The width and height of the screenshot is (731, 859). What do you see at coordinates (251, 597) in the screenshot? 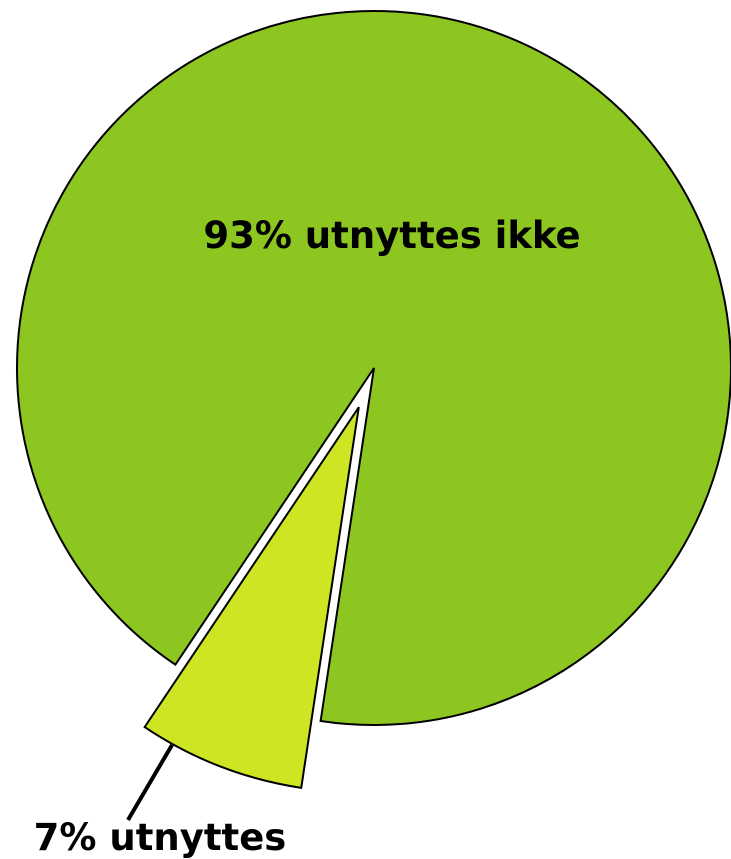
I see `slice-small` at bounding box center [251, 597].